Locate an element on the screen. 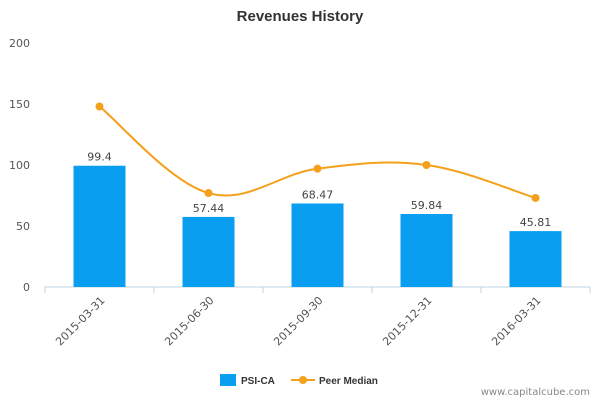  x-tick-label: 2015-06-30 is located at coordinates (189, 321).